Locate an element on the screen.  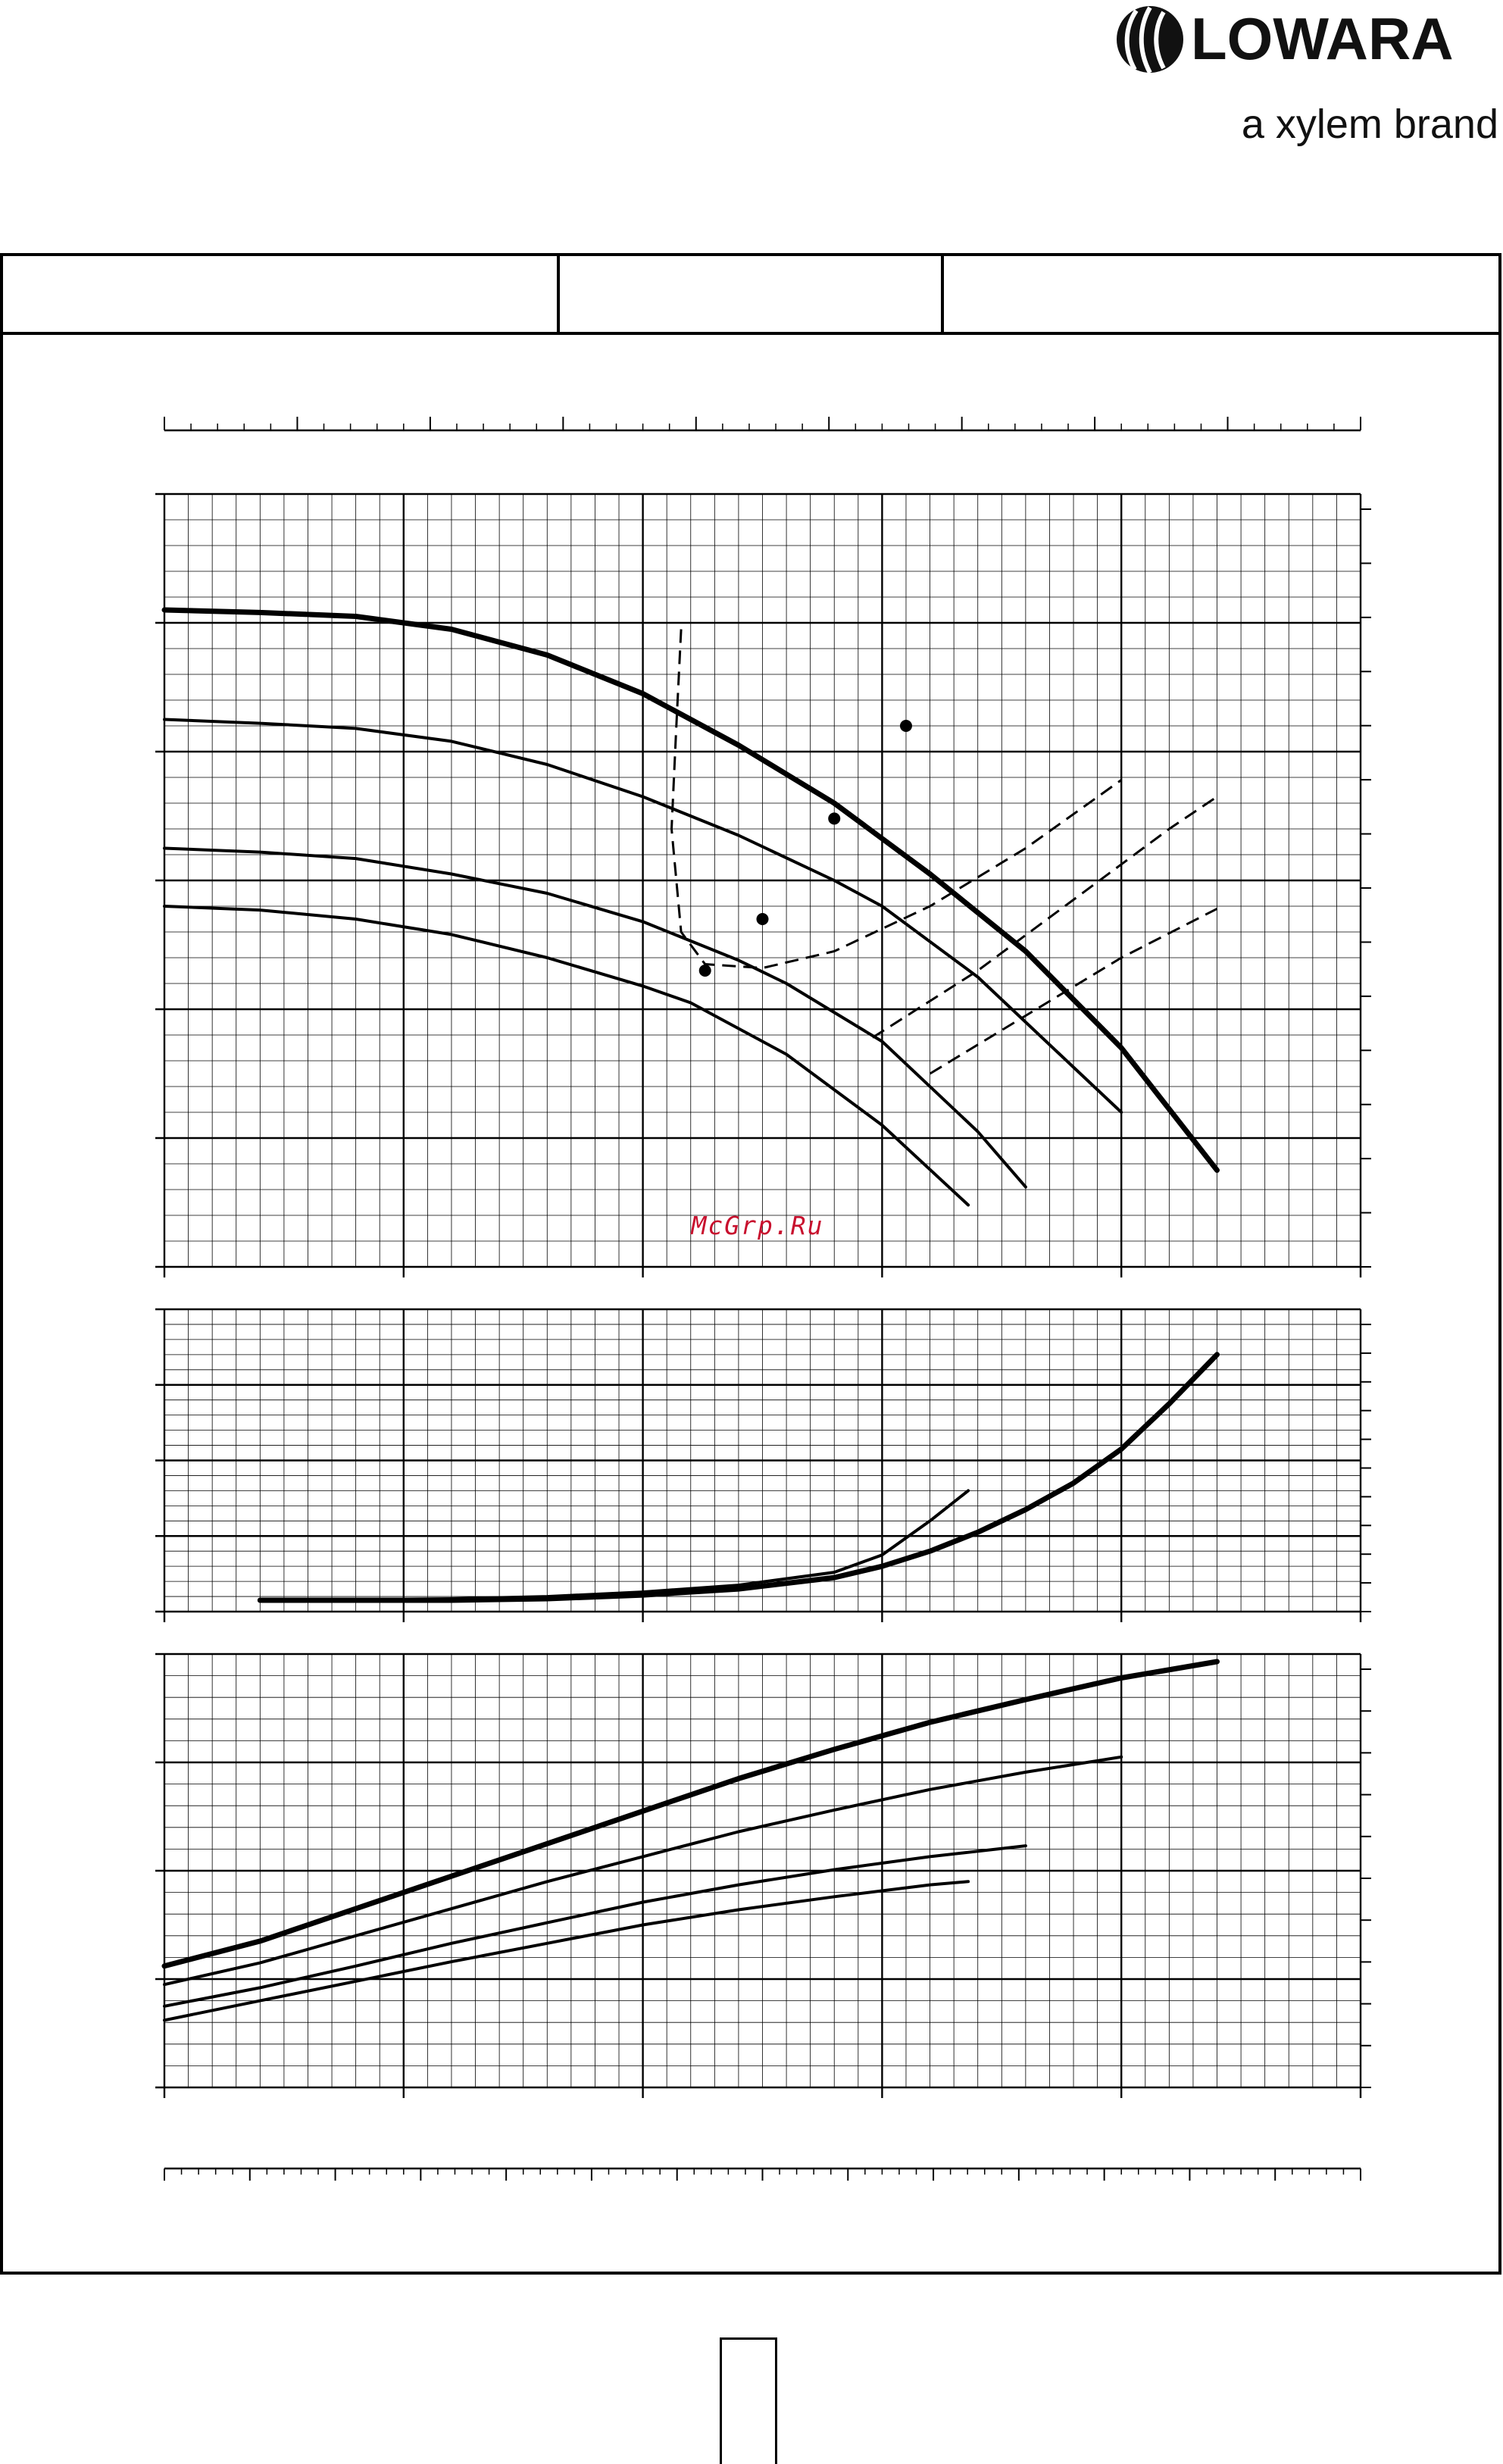
drop-emblem-icon is located at coordinates (1150, 40).